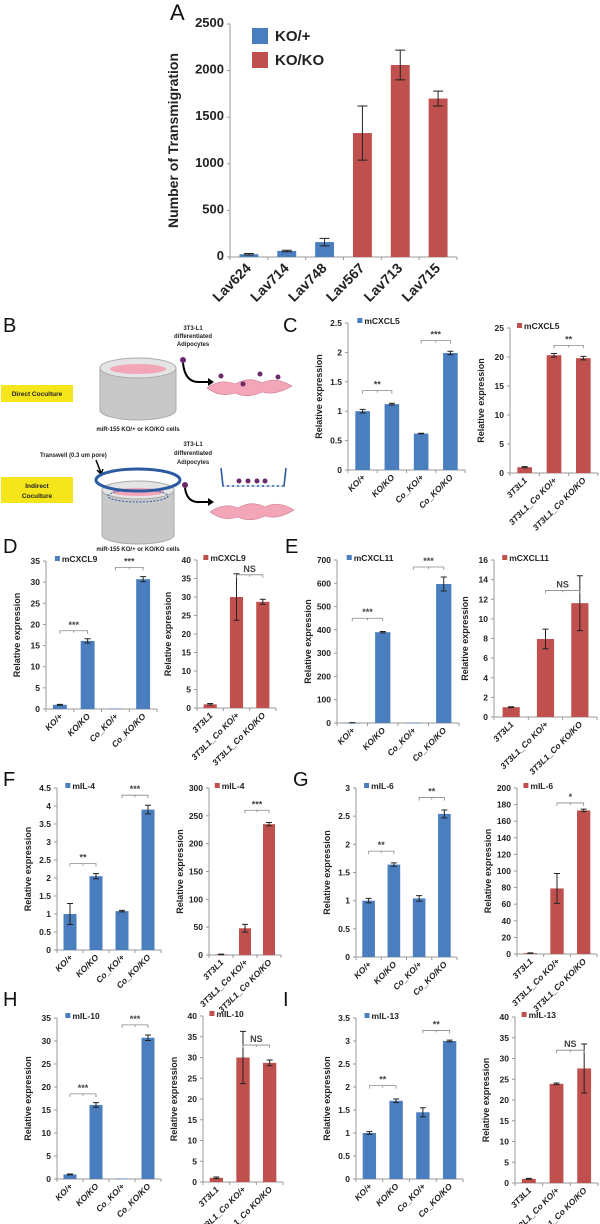 Image resolution: width=600 pixels, height=1224 pixels. Describe the element at coordinates (249, 384) in the screenshot. I see `adipocytes-direct-icon` at that location.